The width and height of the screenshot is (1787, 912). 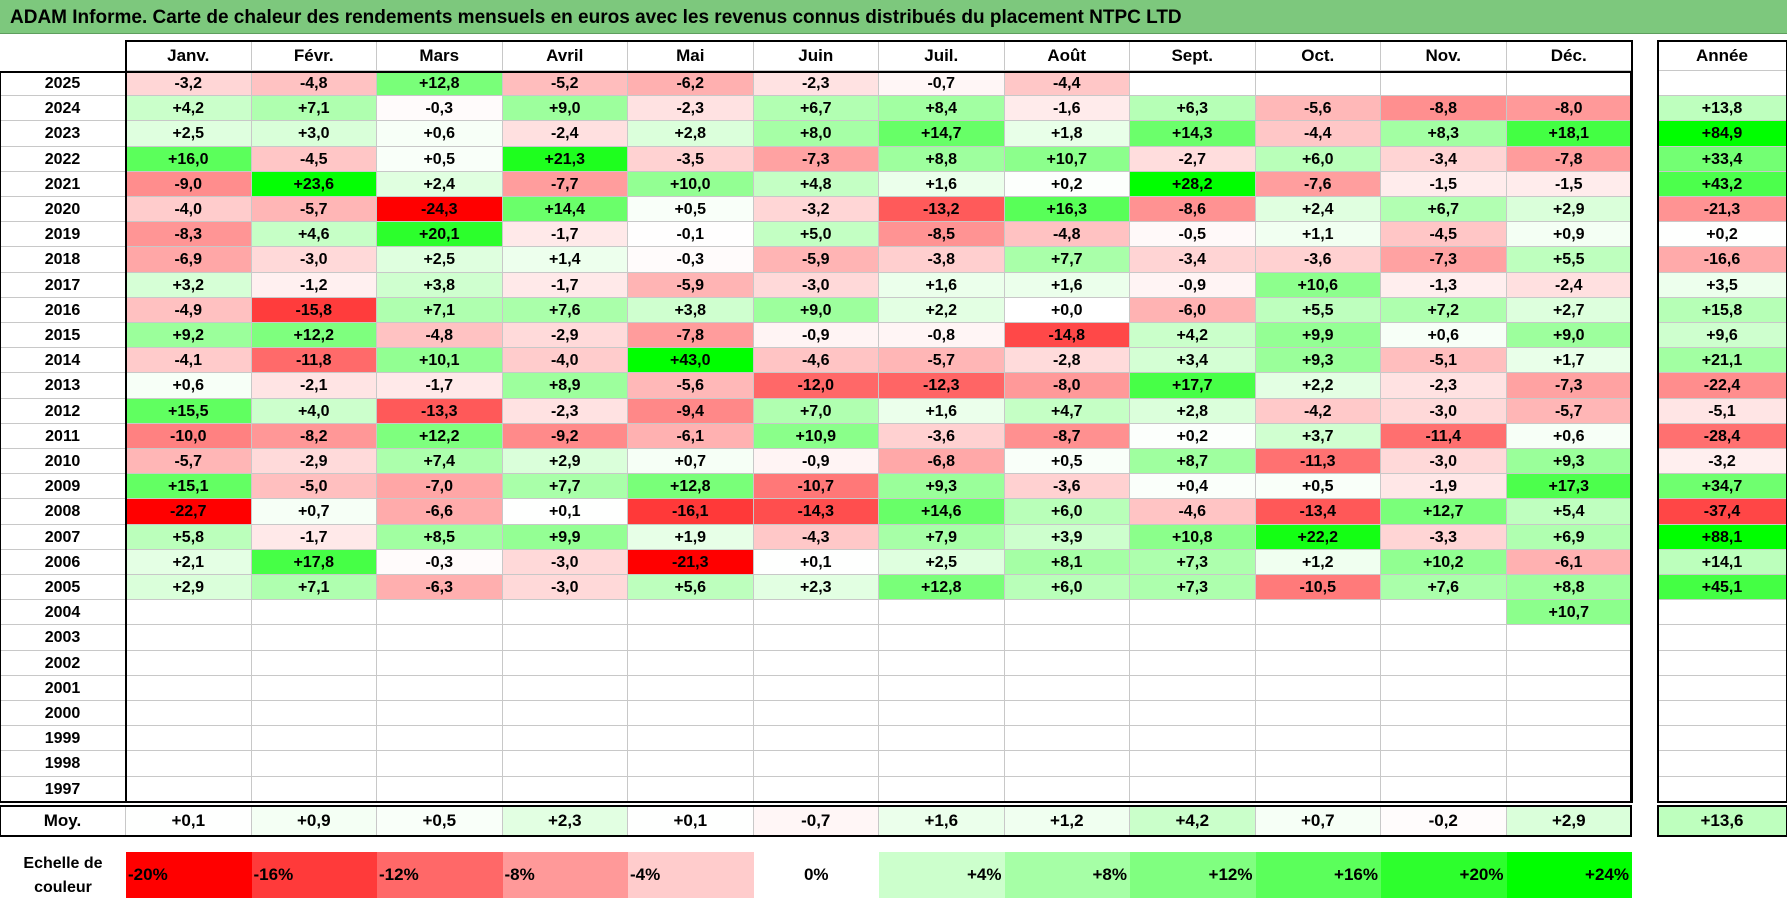 I want to click on scale-swatch: -16%, so click(x=314, y=875).